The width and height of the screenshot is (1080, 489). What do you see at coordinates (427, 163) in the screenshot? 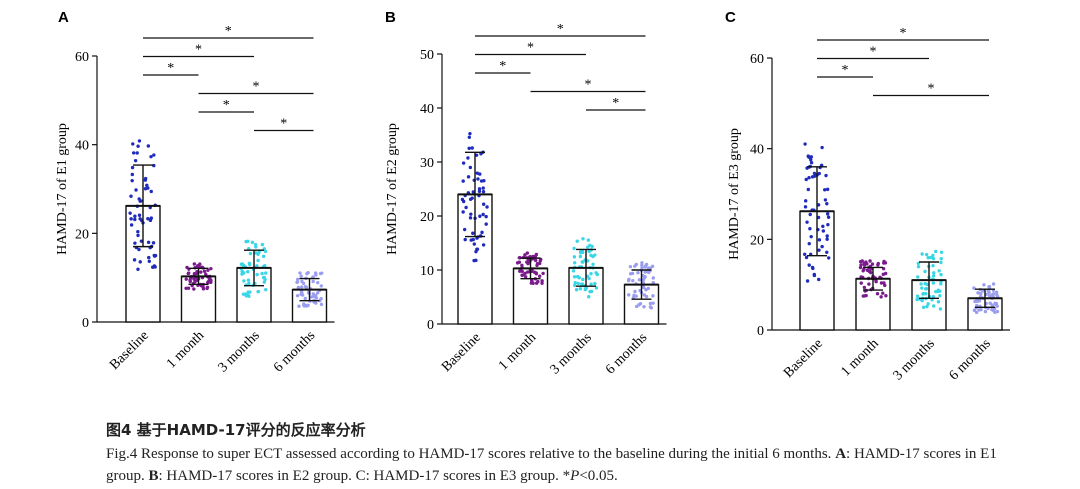
I see `y-tick-label: 30` at bounding box center [427, 163].